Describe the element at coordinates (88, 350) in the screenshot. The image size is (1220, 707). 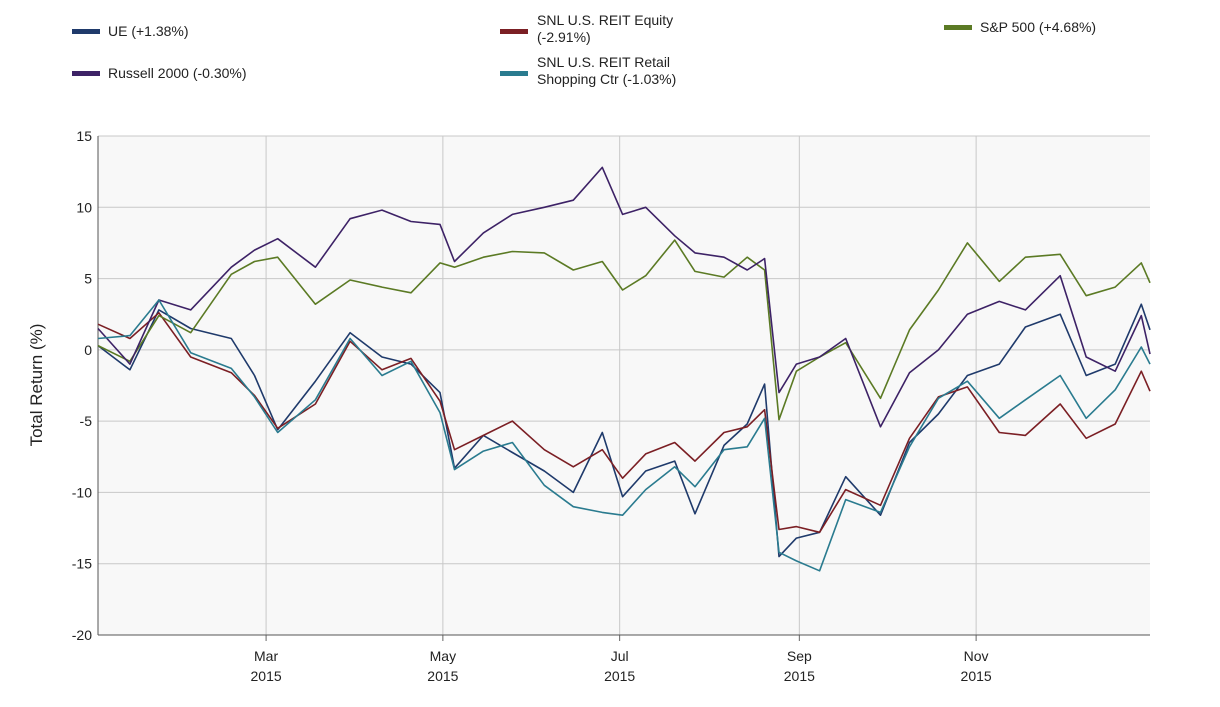
I see `y-tick-label: 0` at that location.